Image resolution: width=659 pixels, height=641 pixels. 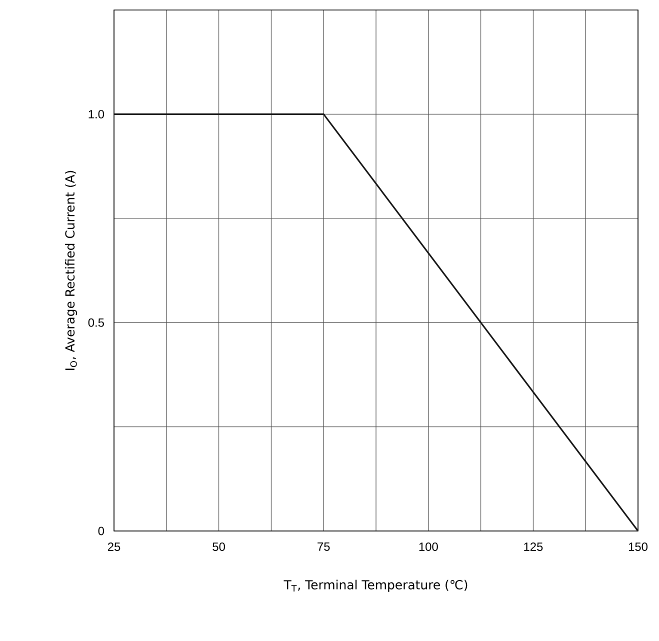 I want to click on x-axis-title: T$_{T}$, Terminal Temperature (℃), so click(x=376, y=586).